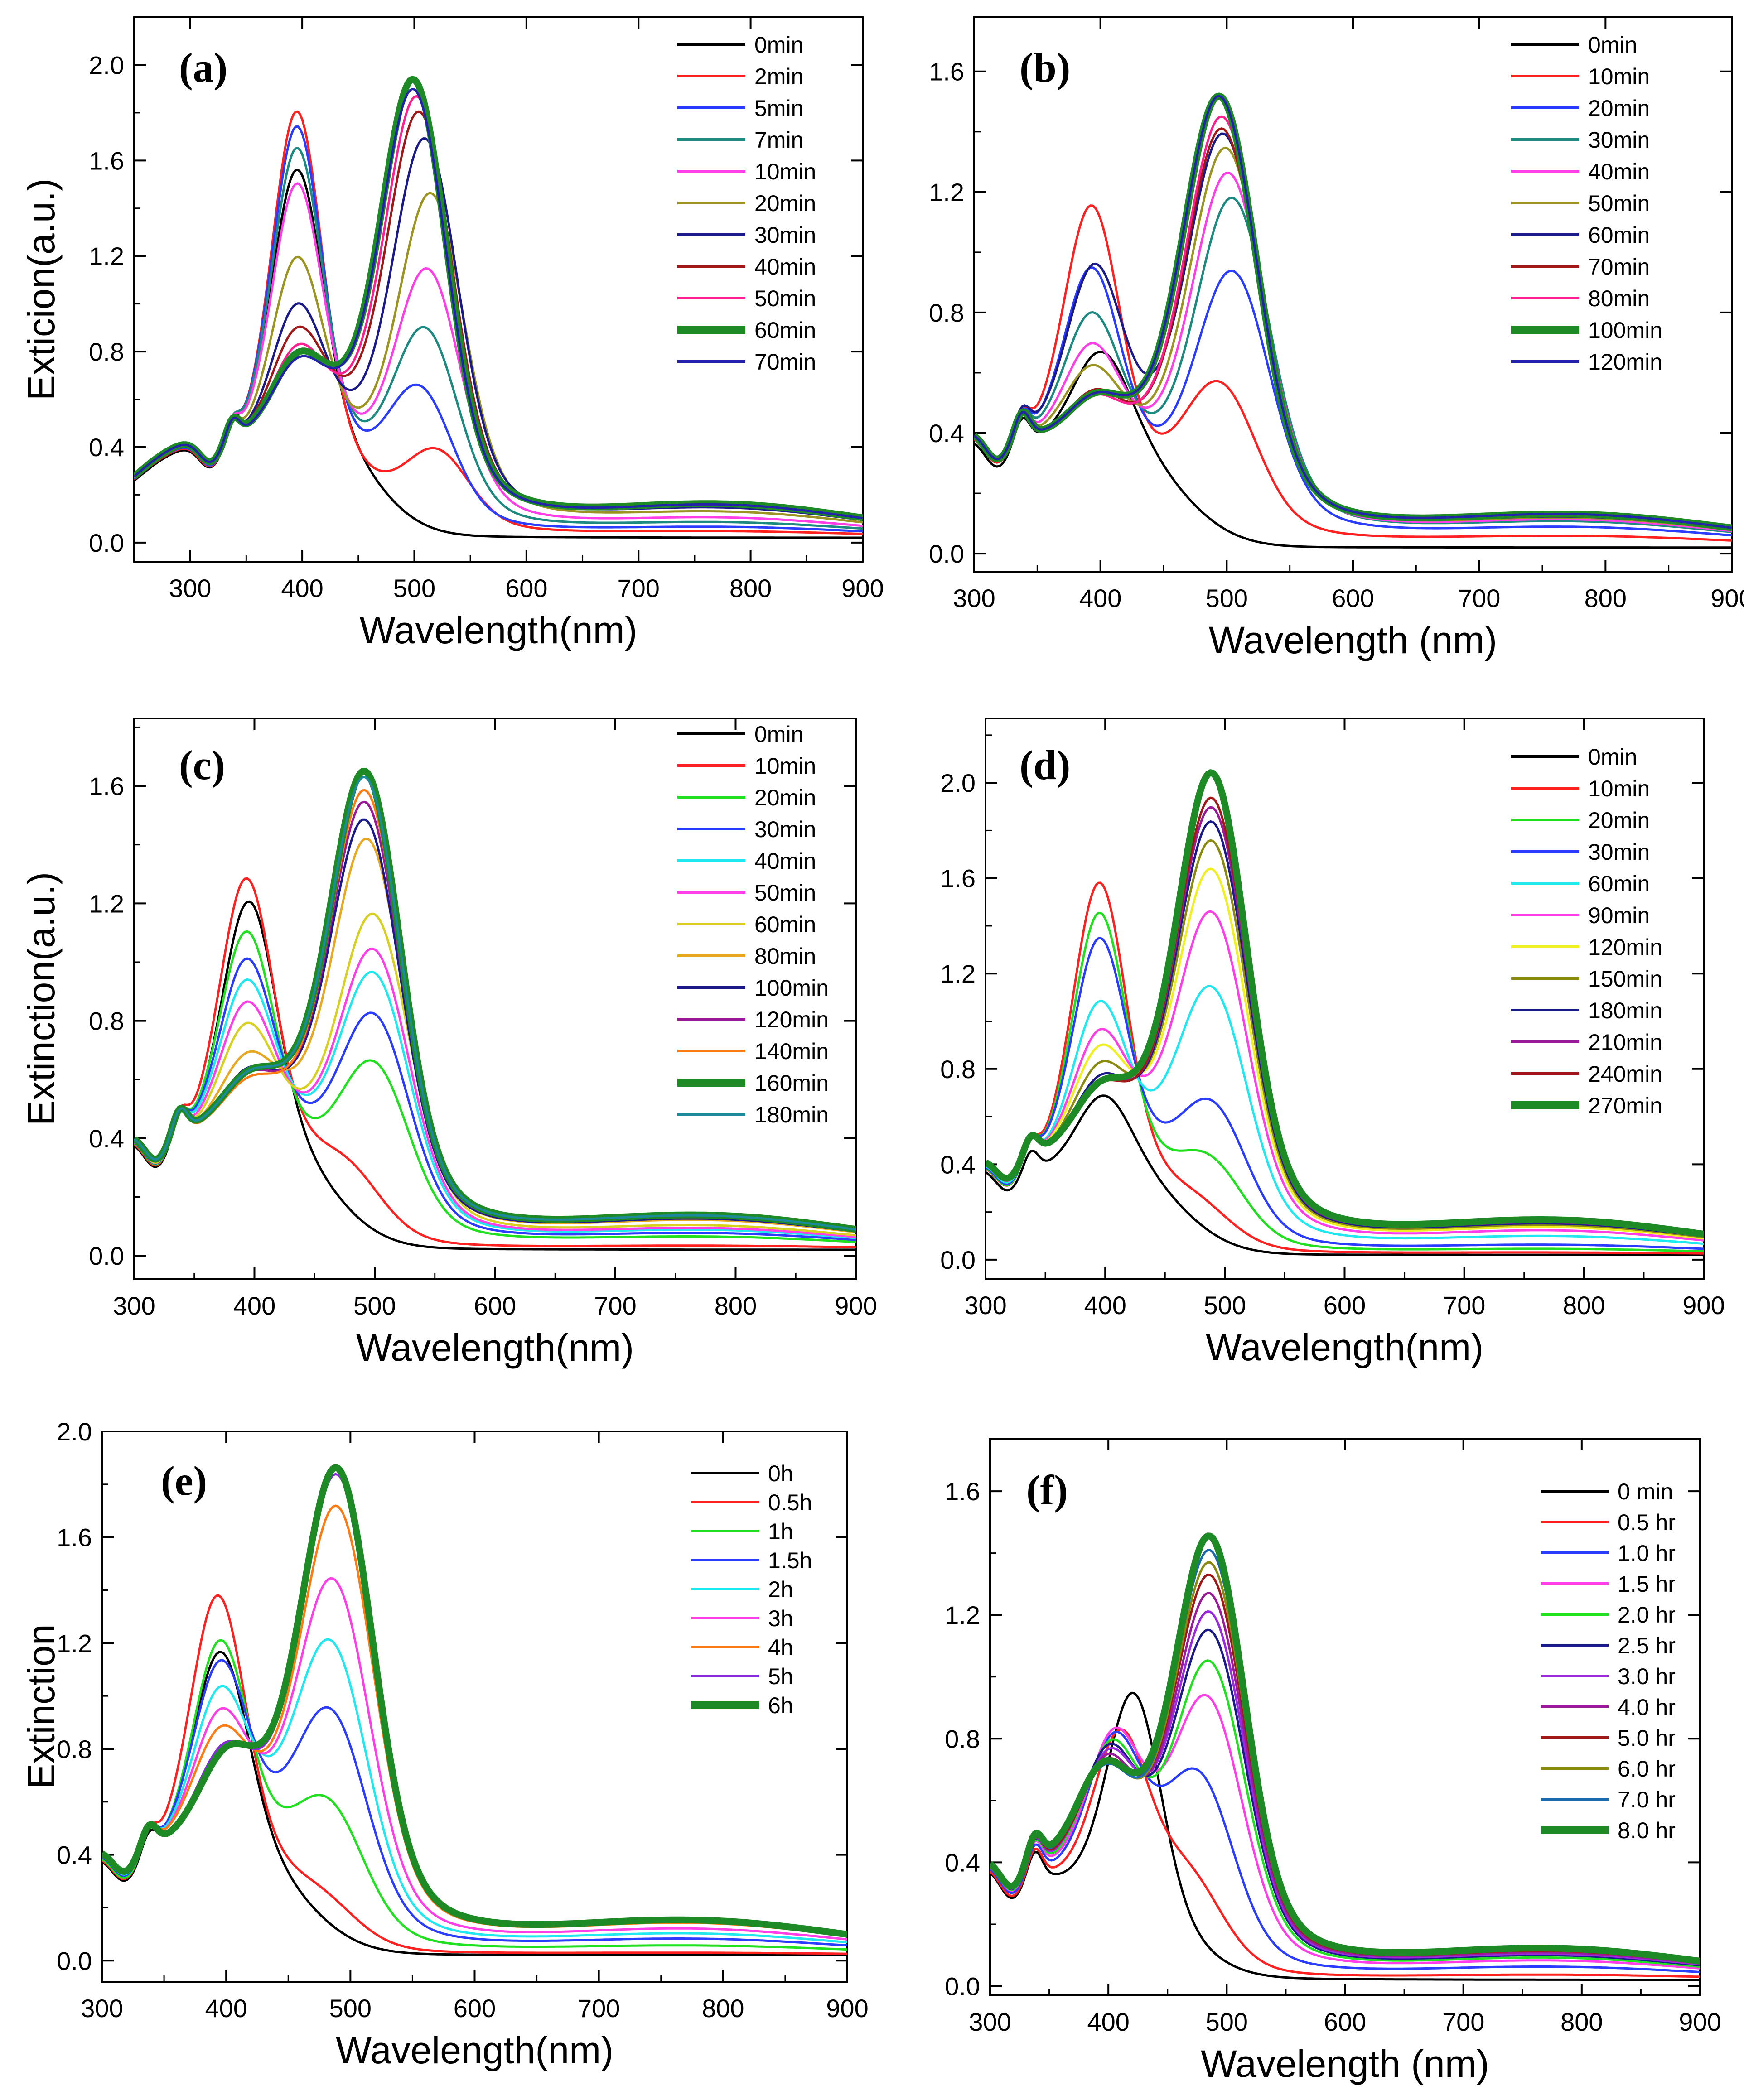 The height and width of the screenshot is (2100, 1744). Describe the element at coordinates (792, 1083) in the screenshot. I see `legend-label: 160min` at that location.